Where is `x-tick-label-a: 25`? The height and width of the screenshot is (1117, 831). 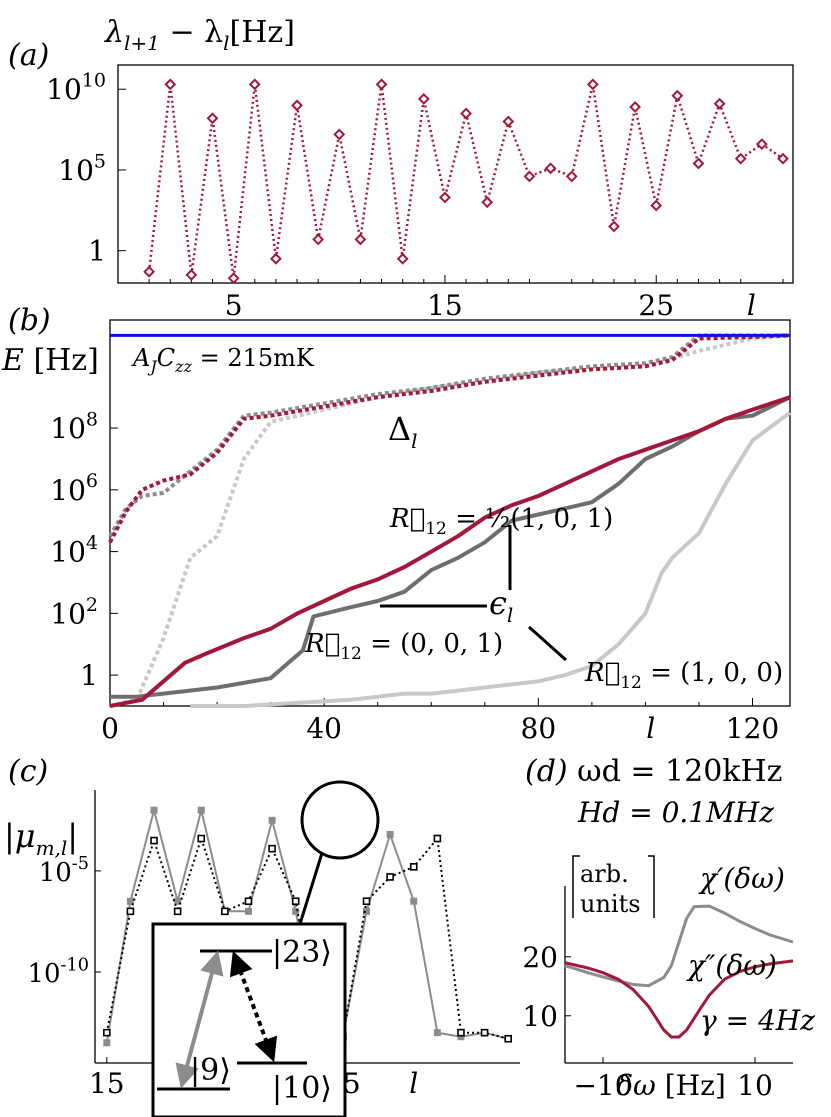
x-tick-label-a: 25 is located at coordinates (656, 305).